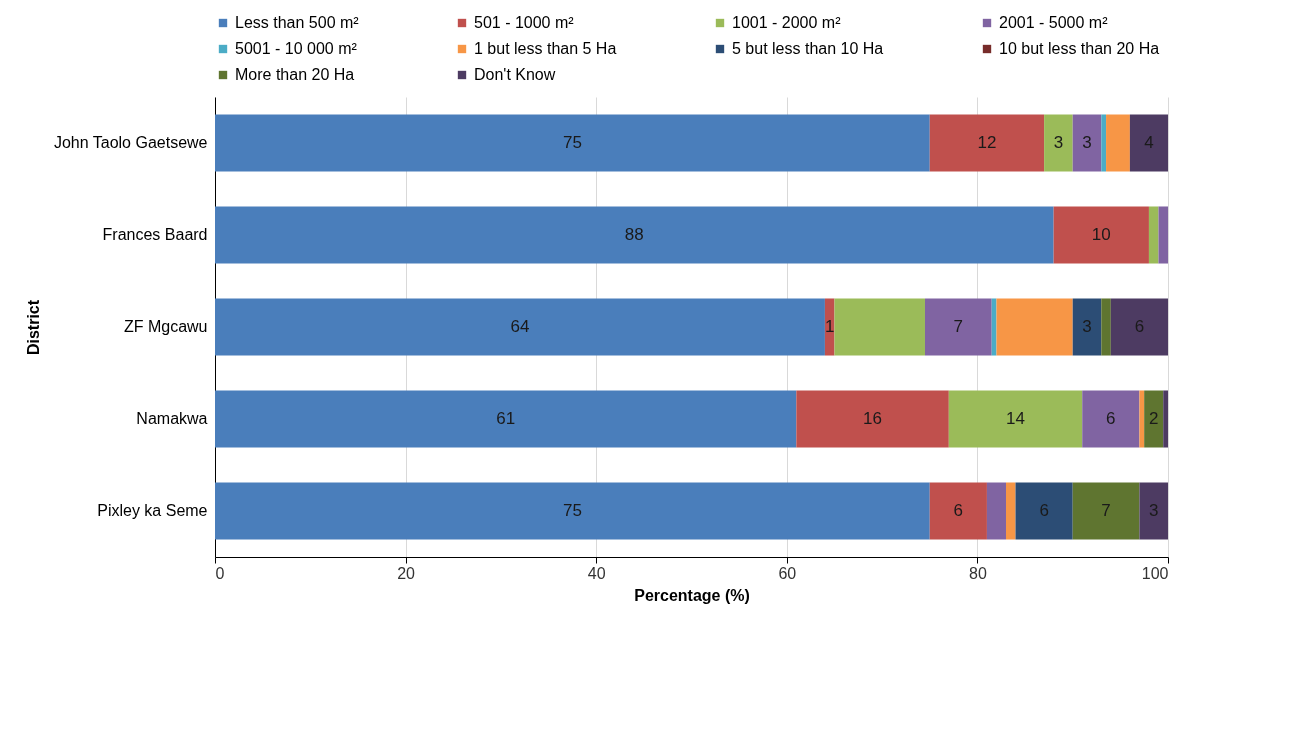  Describe the element at coordinates (545, 48) in the screenshot. I see `legend-label: 1 but less than 5 Ha` at that location.